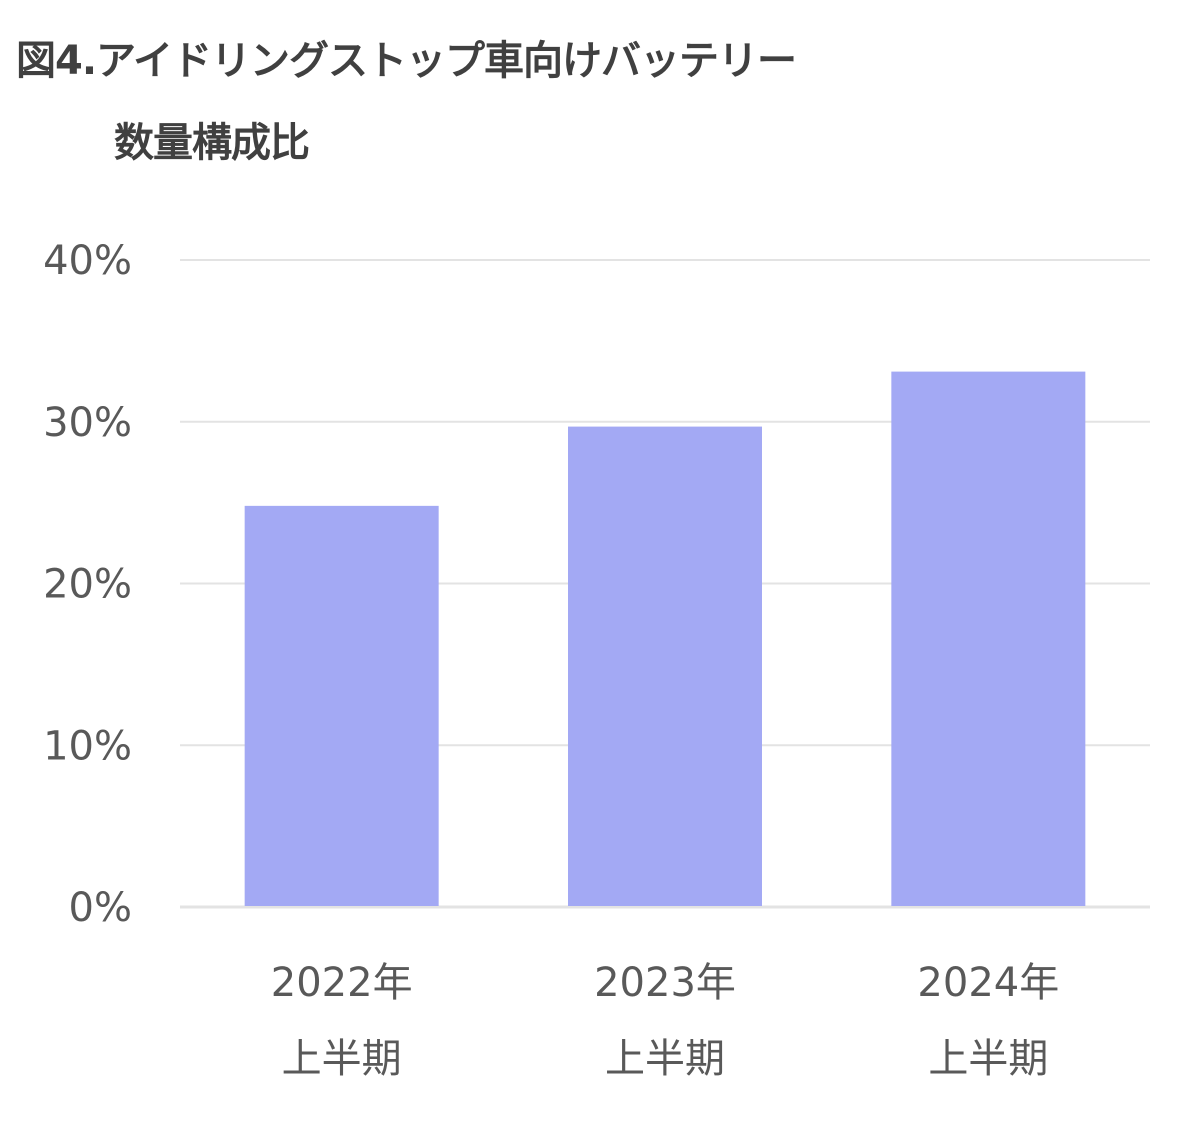 The image size is (1201, 1121). What do you see at coordinates (87, 746) in the screenshot?
I see `y-tick-label: 10%` at bounding box center [87, 746].